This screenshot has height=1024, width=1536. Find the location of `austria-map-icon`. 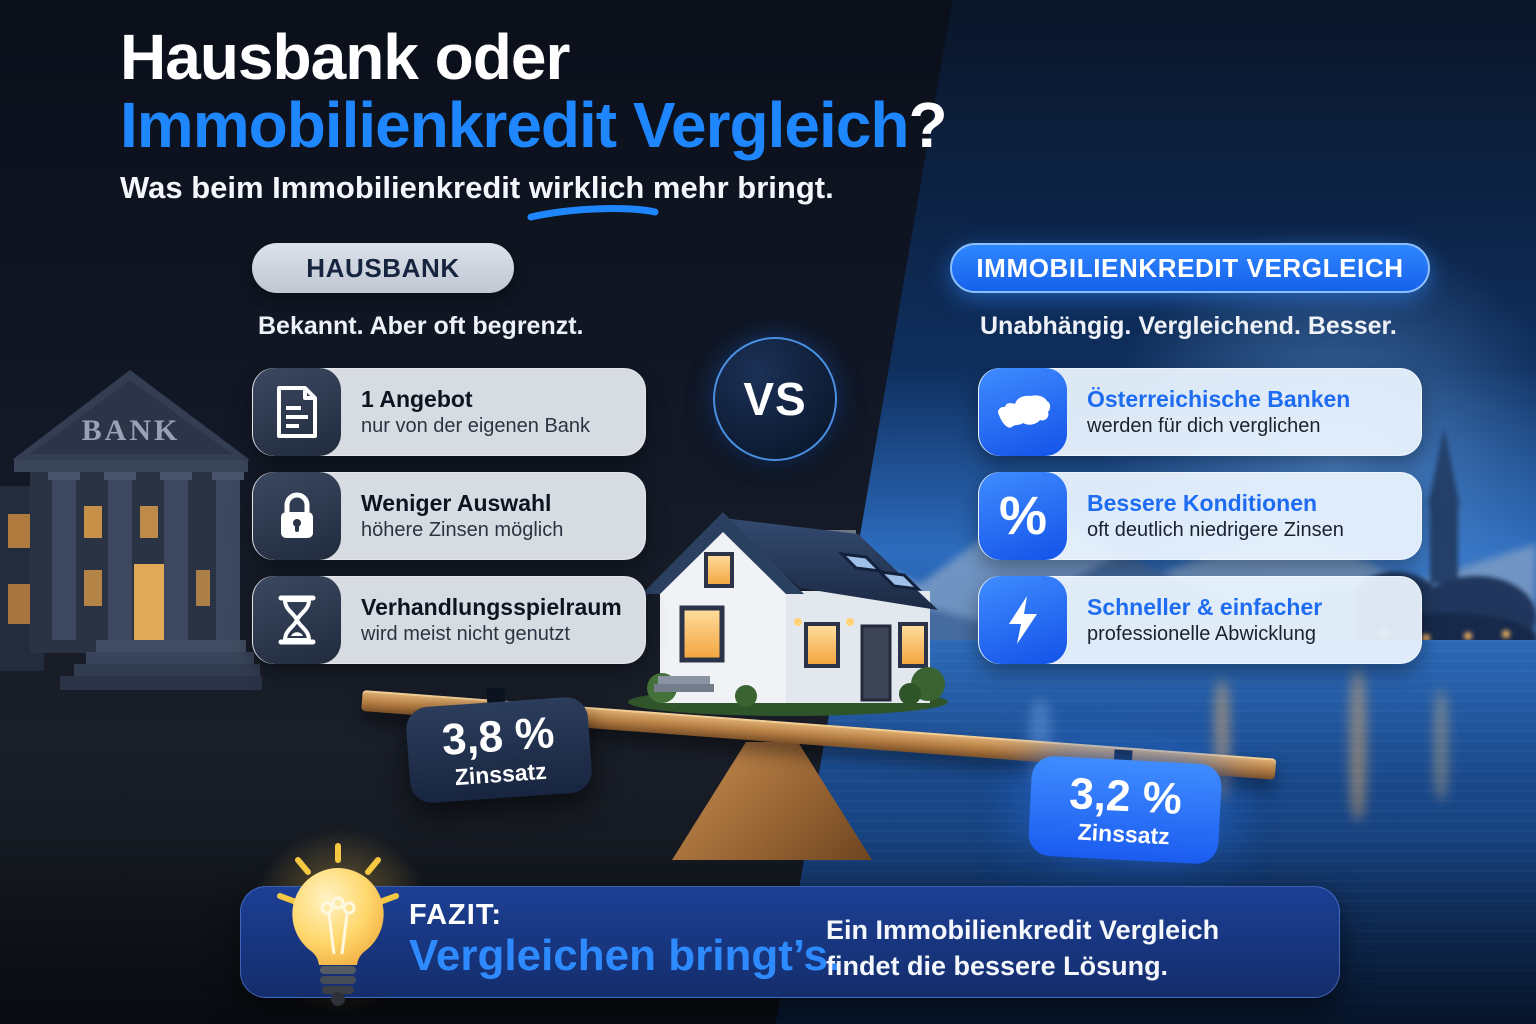

austria-map-icon is located at coordinates (1023, 412).